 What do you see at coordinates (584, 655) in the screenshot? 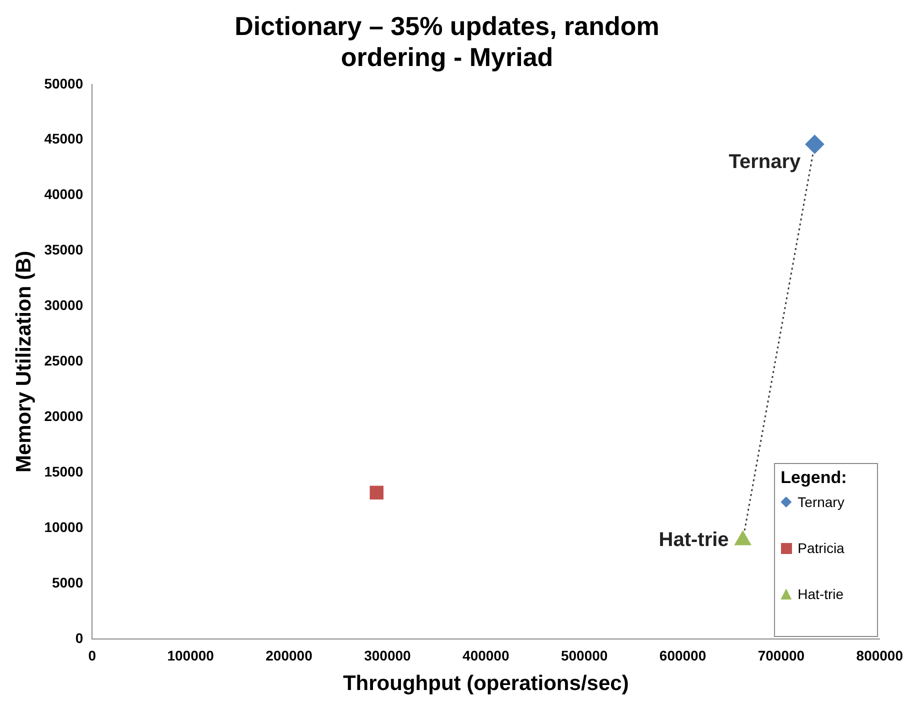
I see `x-tick-label: 500000` at bounding box center [584, 655].